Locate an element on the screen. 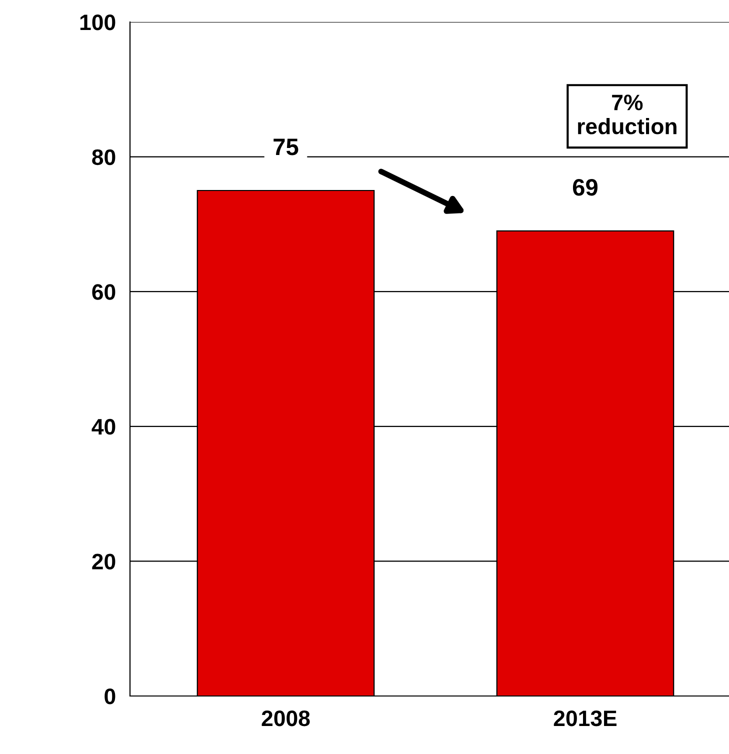  data-label: 69 is located at coordinates (585, 187).